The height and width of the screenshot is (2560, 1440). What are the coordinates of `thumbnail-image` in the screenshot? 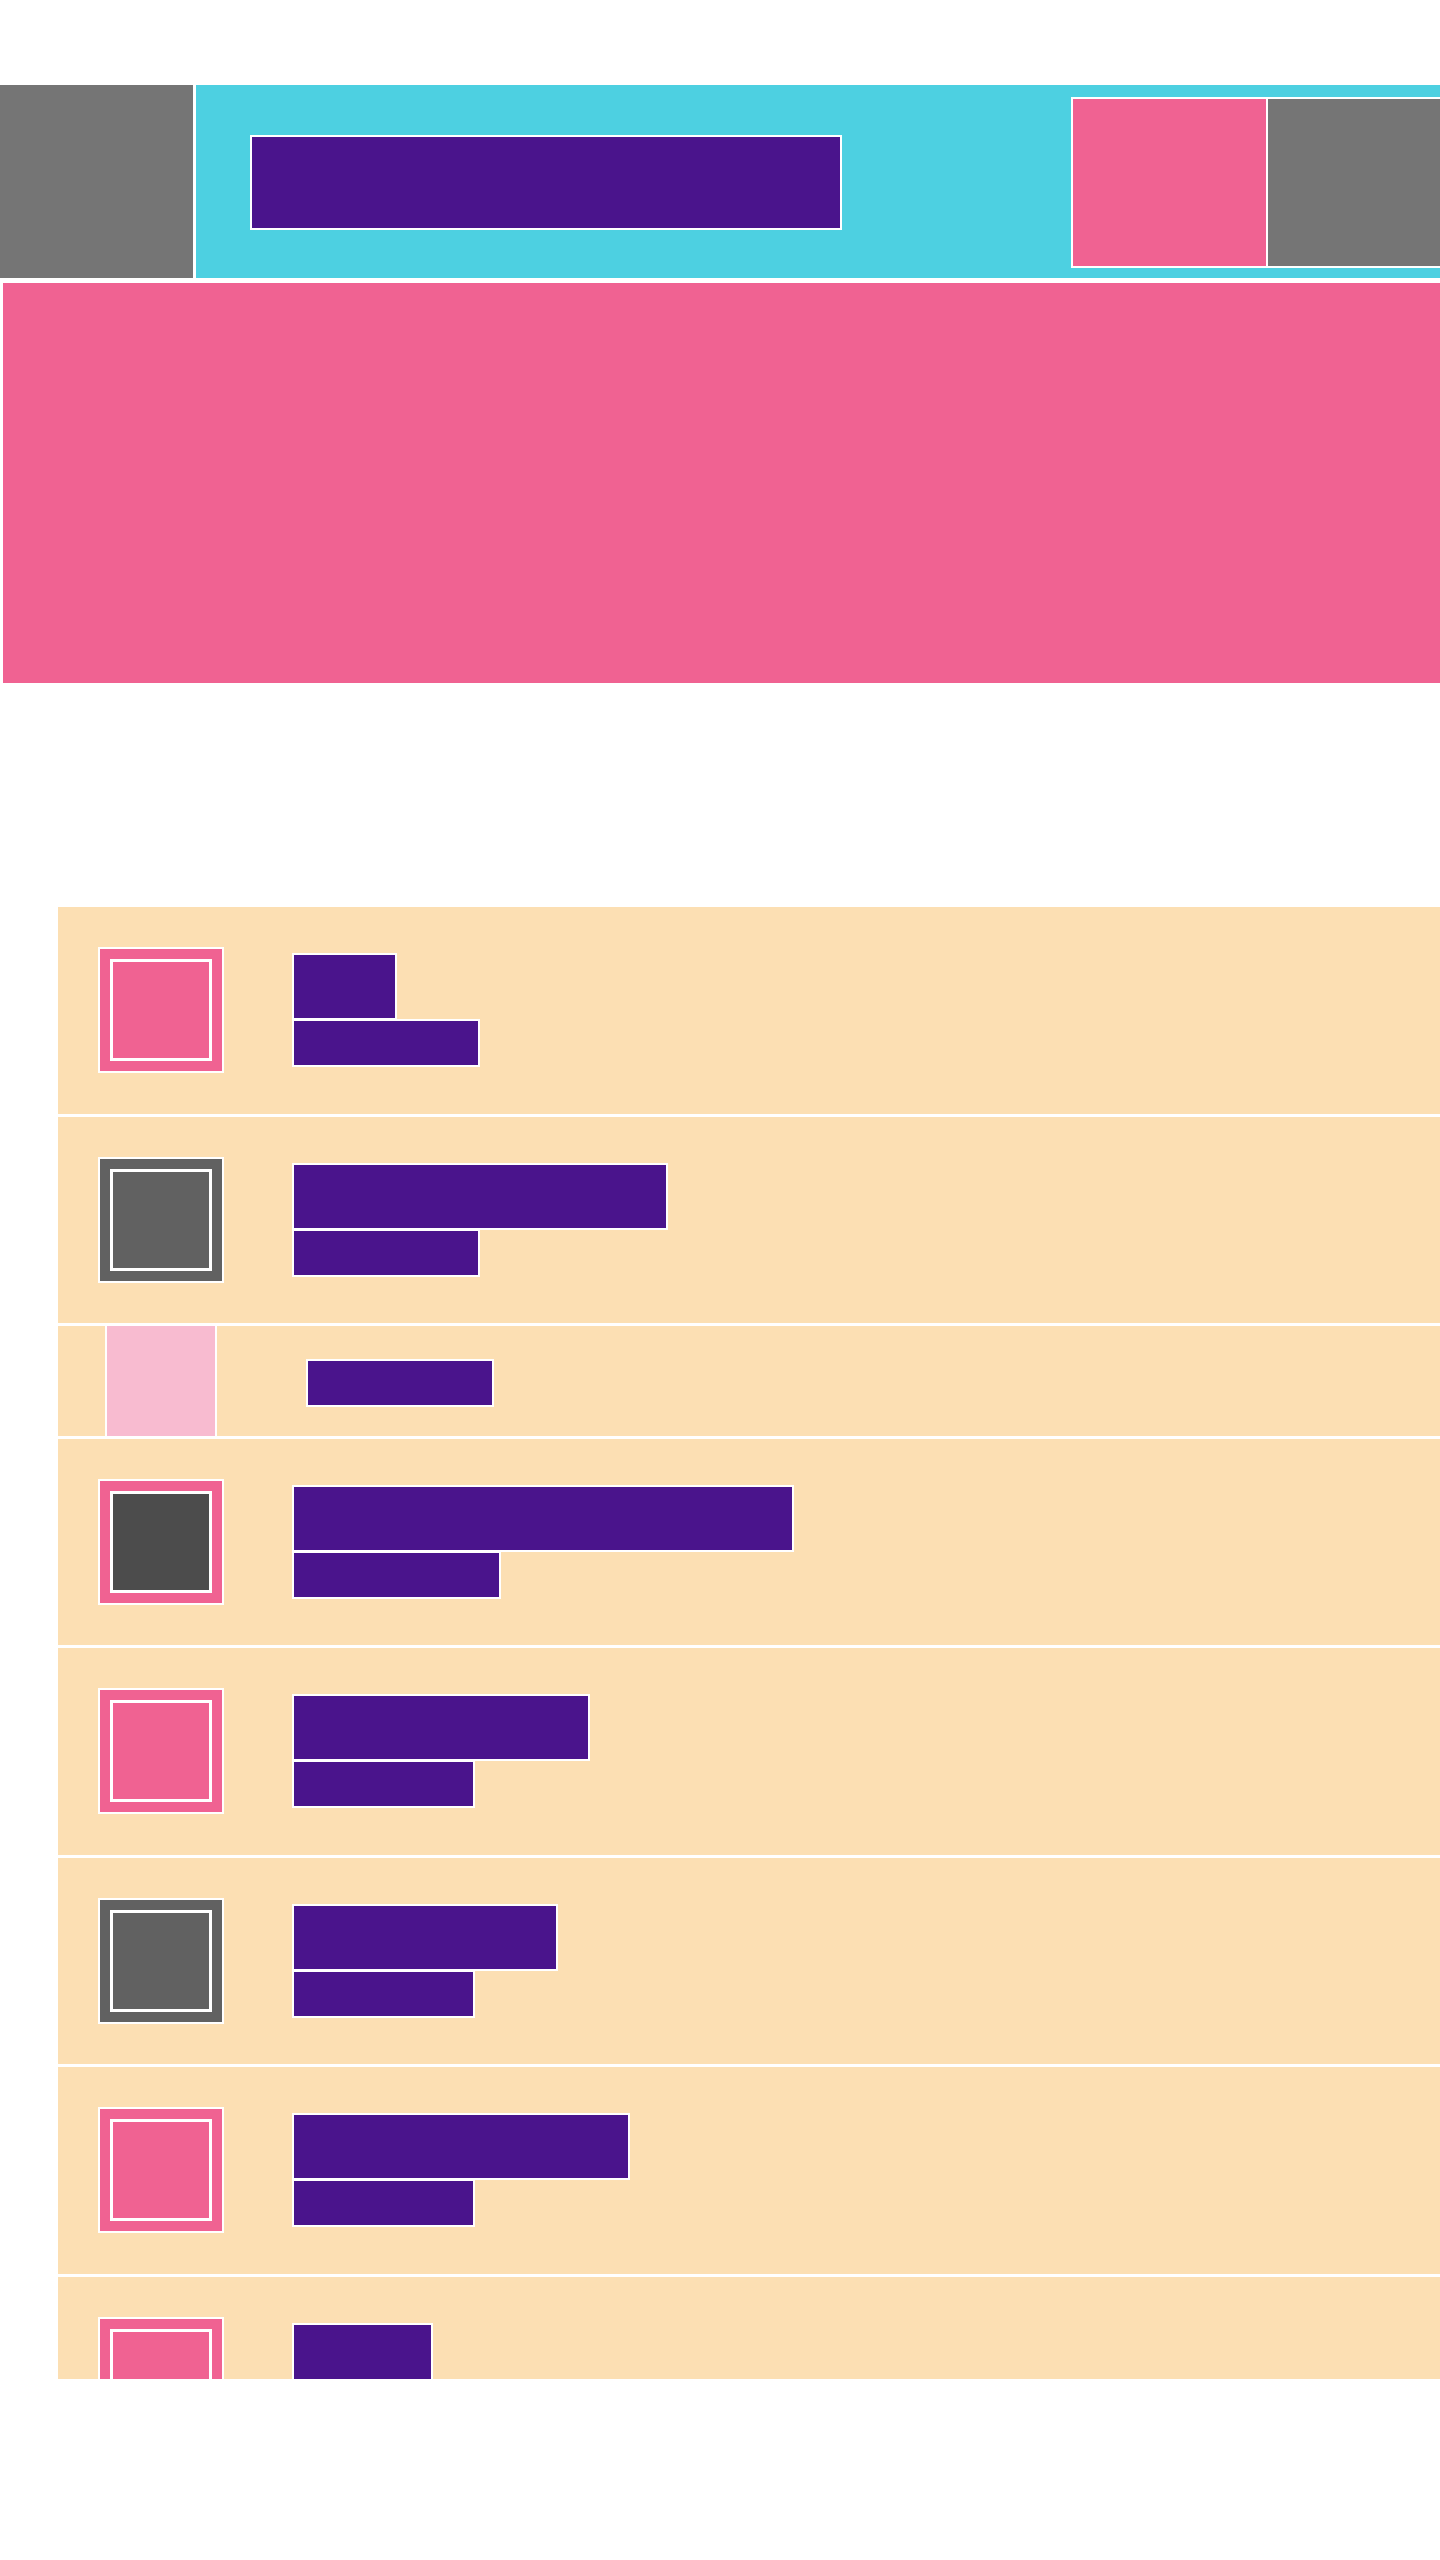 It's located at (161, 1381).